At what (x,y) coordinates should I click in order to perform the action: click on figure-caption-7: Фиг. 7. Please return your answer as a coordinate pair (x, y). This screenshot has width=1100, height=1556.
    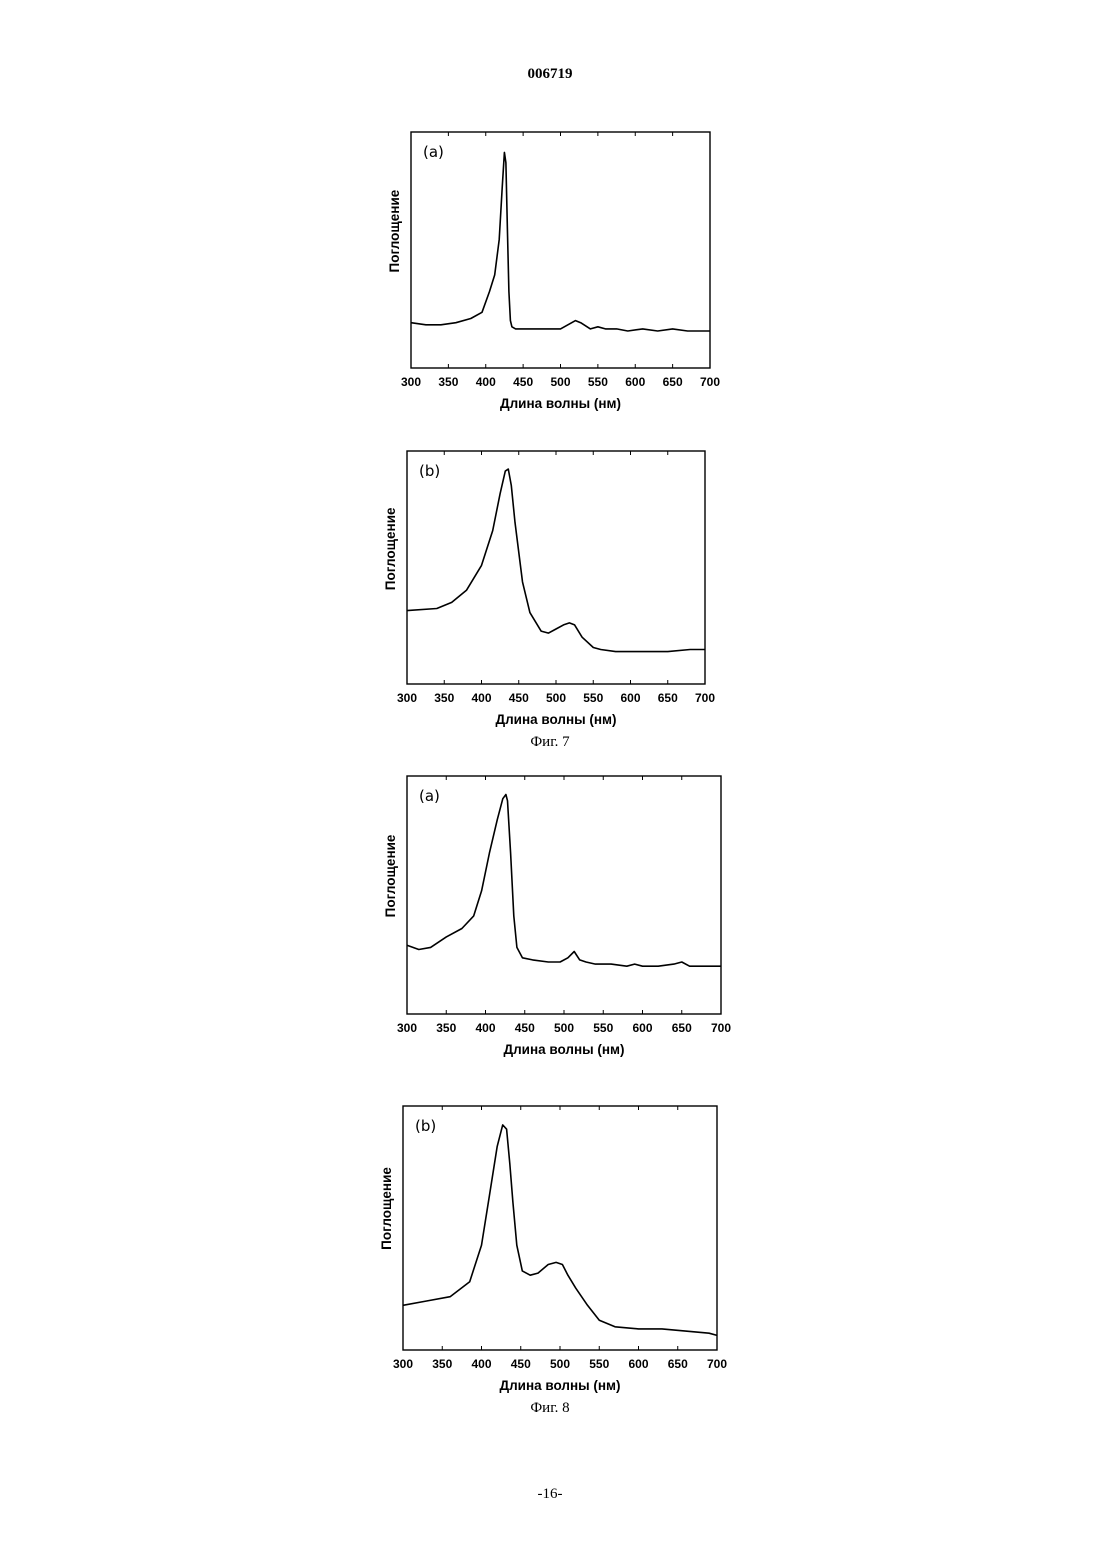
    Looking at the image, I should click on (550, 742).